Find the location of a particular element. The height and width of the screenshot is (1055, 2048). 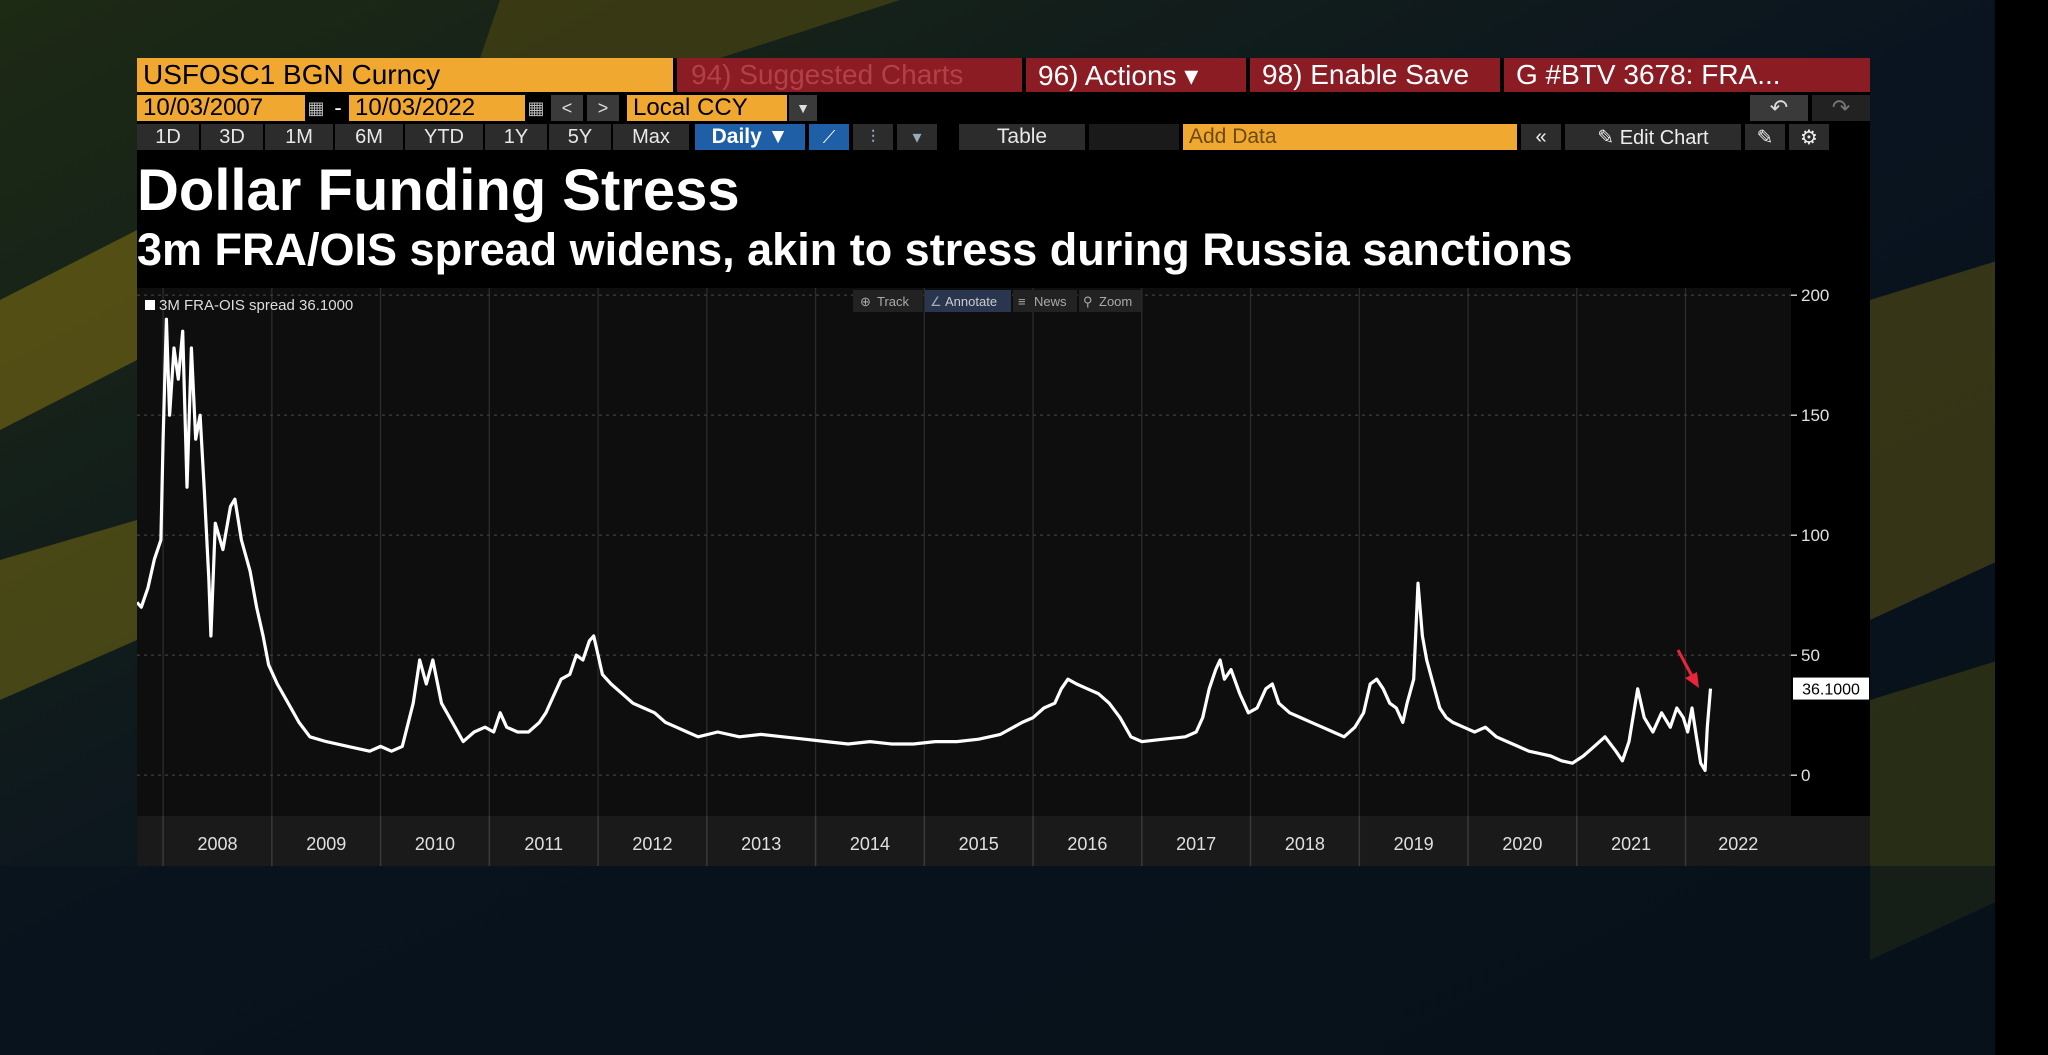

y-axis-ticks: 0 50 100 150 200 is located at coordinates (1810, 536).